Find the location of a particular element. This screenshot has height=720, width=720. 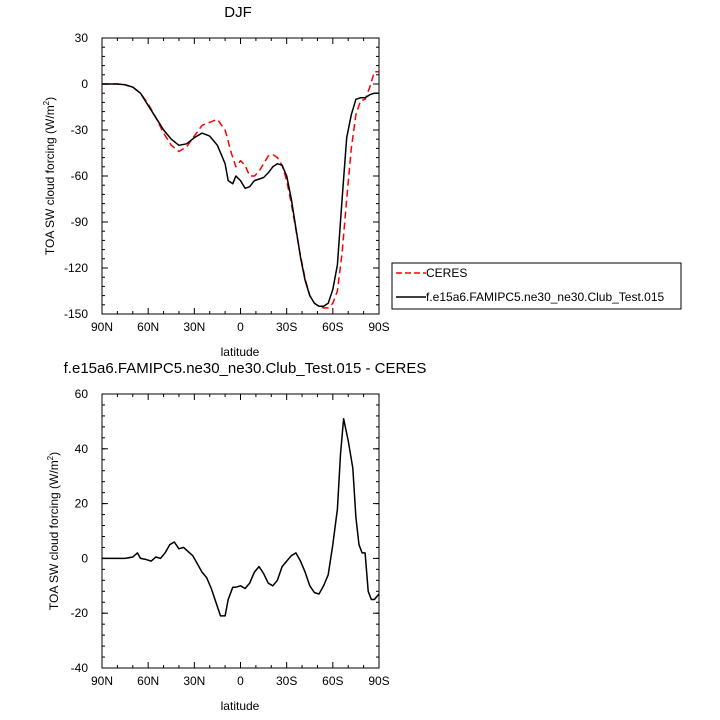

bottom-x-tick-label: 30N is located at coordinates (194, 681).